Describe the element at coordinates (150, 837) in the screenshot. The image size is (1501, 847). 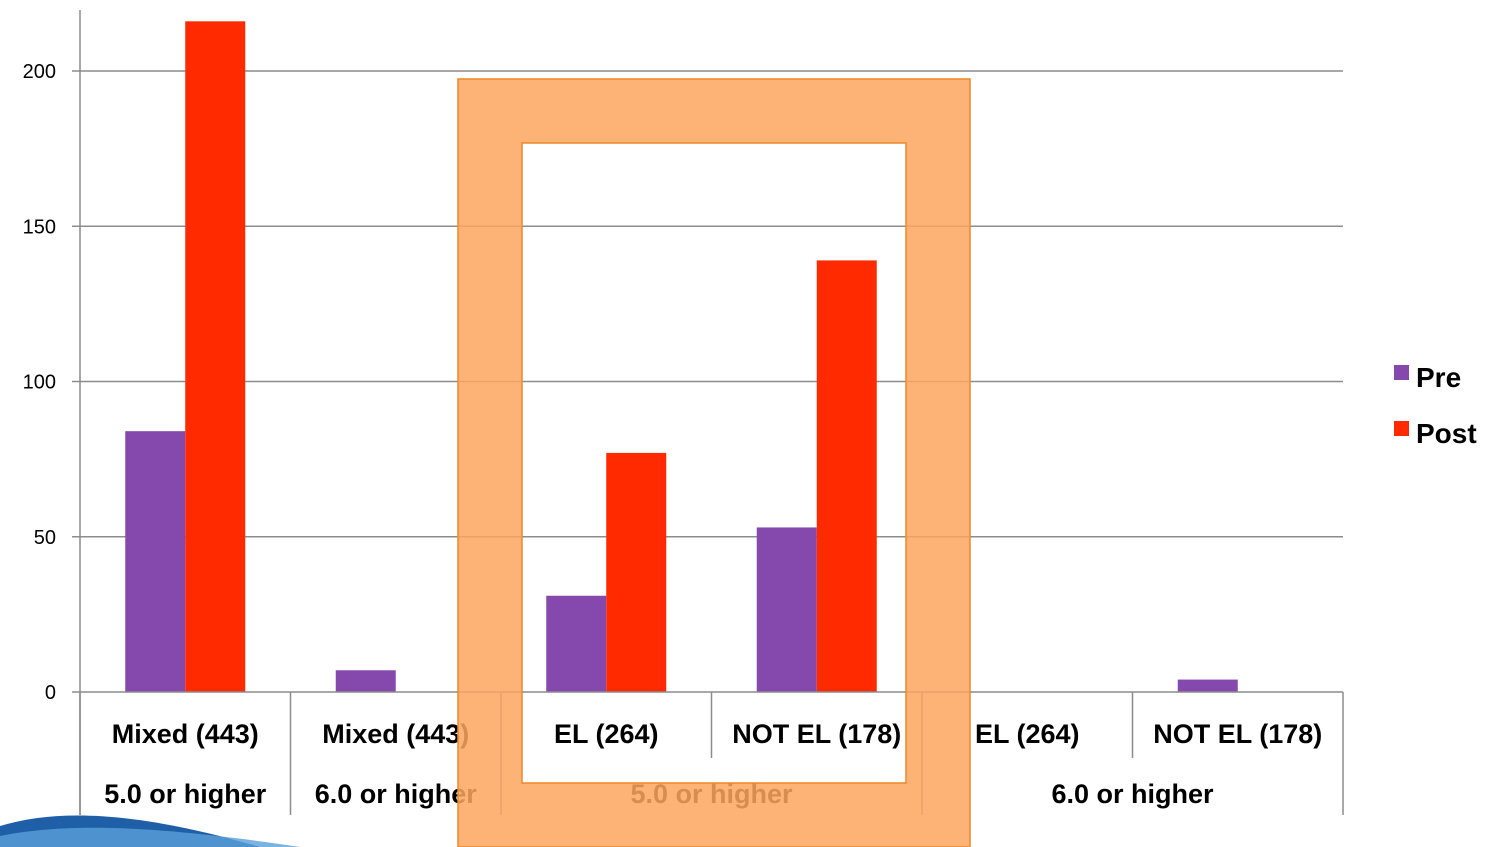
I see `swoosh-band-light` at that location.